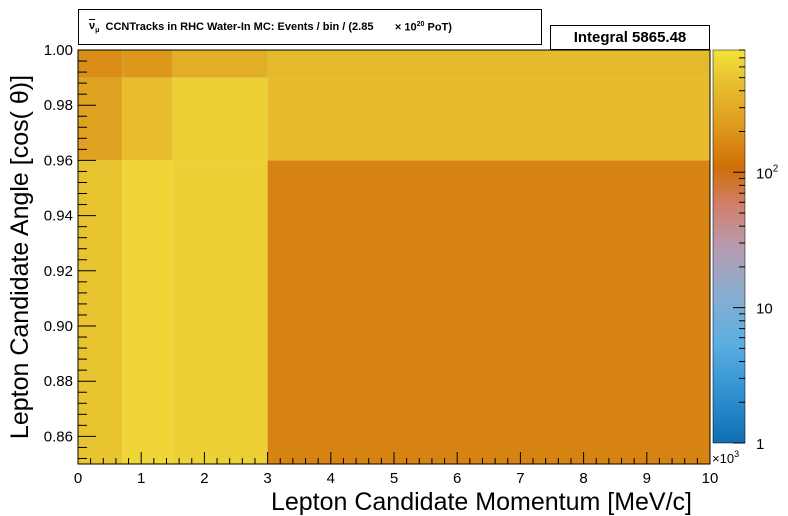 The width and height of the screenshot is (788, 516). Describe the element at coordinates (94, 27) in the screenshot. I see `nu-symbol: νμ` at that location.